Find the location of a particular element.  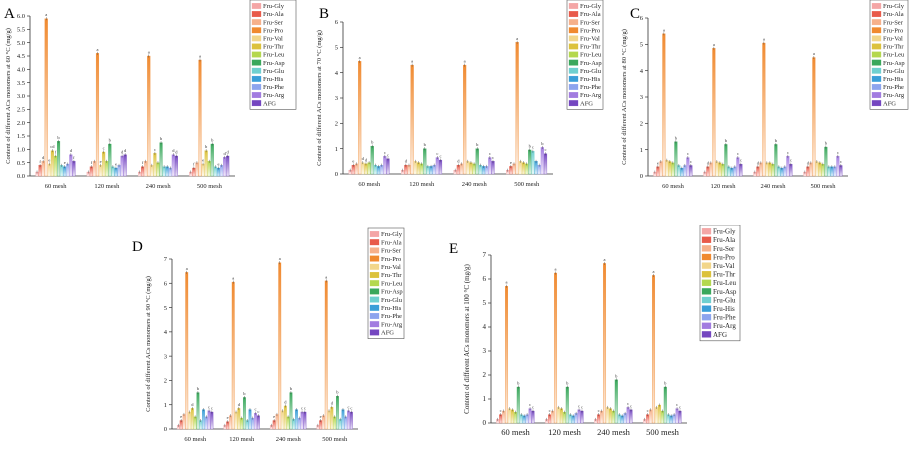

x-tick-label: 60 mesh is located at coordinates (515, 432).